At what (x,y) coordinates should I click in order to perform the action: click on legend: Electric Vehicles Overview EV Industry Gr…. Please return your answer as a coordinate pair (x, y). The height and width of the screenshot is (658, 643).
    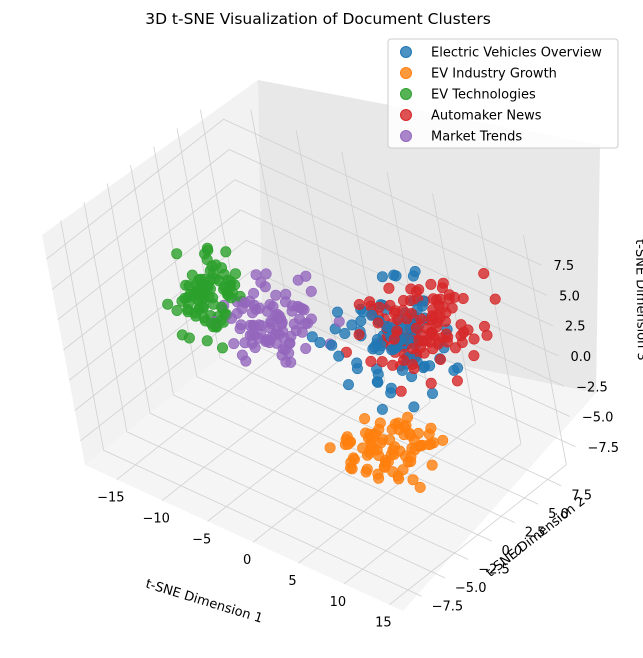
    Looking at the image, I should click on (503, 93).